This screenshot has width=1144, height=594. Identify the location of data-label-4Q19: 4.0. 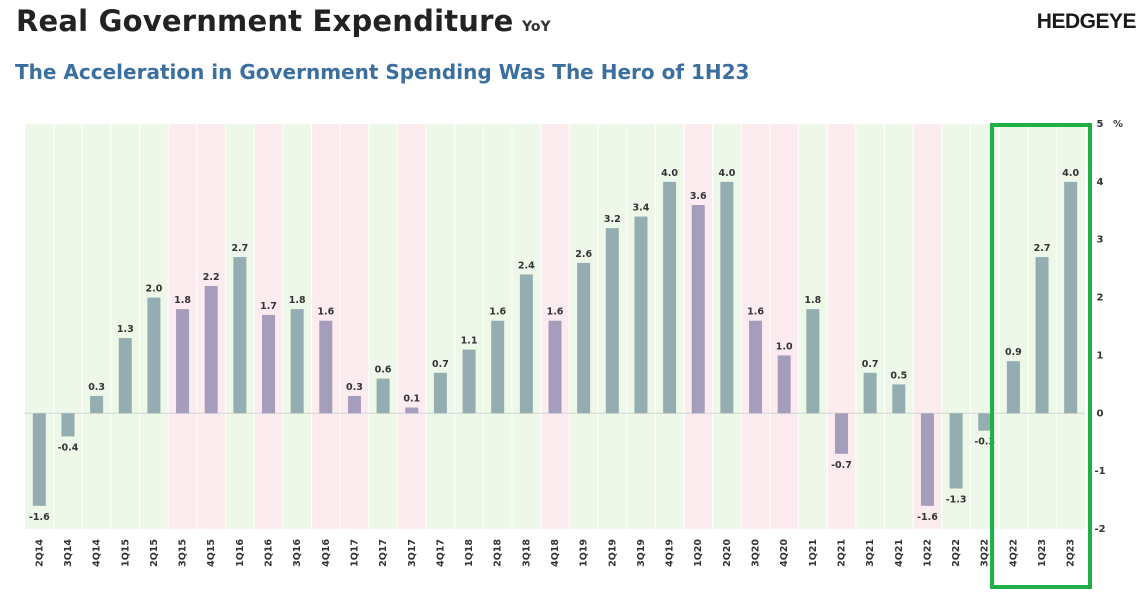
(669, 173).